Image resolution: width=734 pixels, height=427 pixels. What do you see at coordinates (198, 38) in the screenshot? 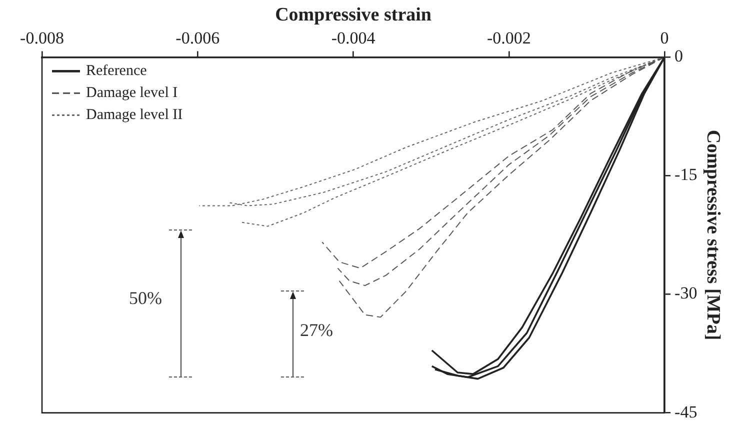
I see `x-tick-label: -0.006` at bounding box center [198, 38].